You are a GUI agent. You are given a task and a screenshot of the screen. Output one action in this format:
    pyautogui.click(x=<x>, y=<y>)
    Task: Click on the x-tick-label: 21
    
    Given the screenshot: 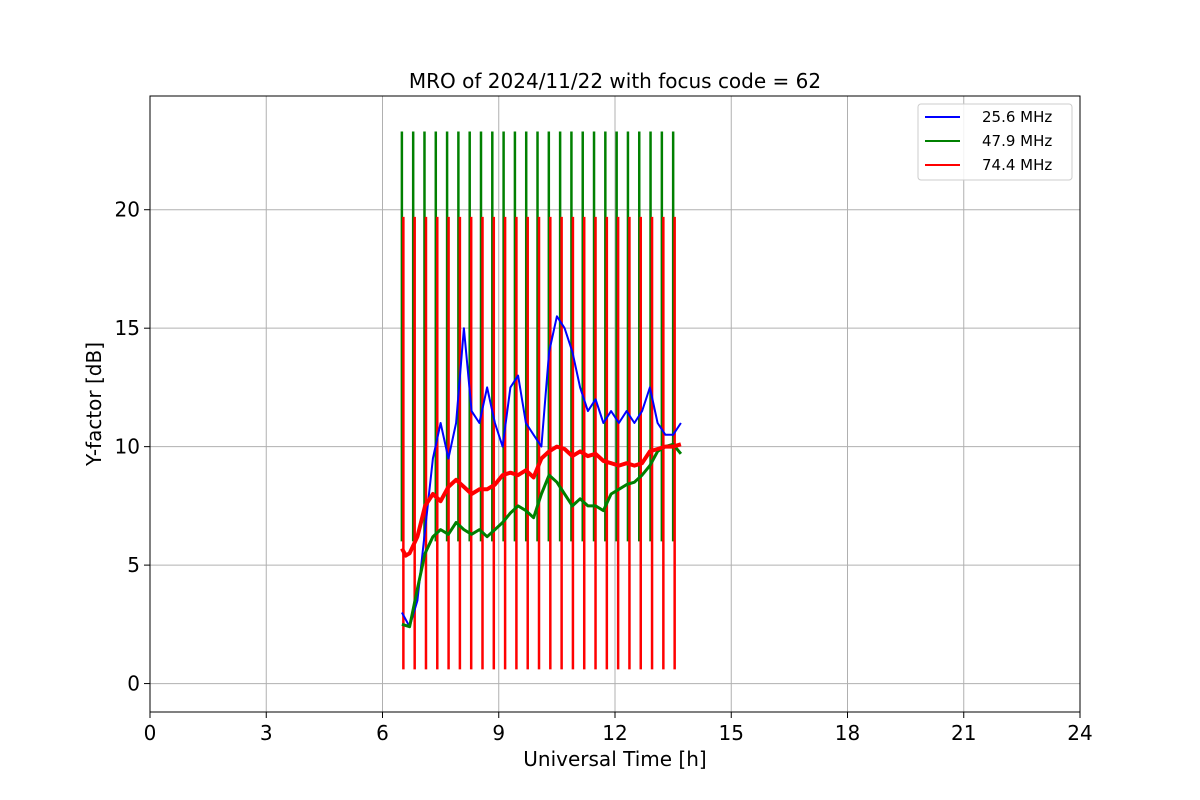 What is the action you would take?
    pyautogui.click(x=963, y=733)
    